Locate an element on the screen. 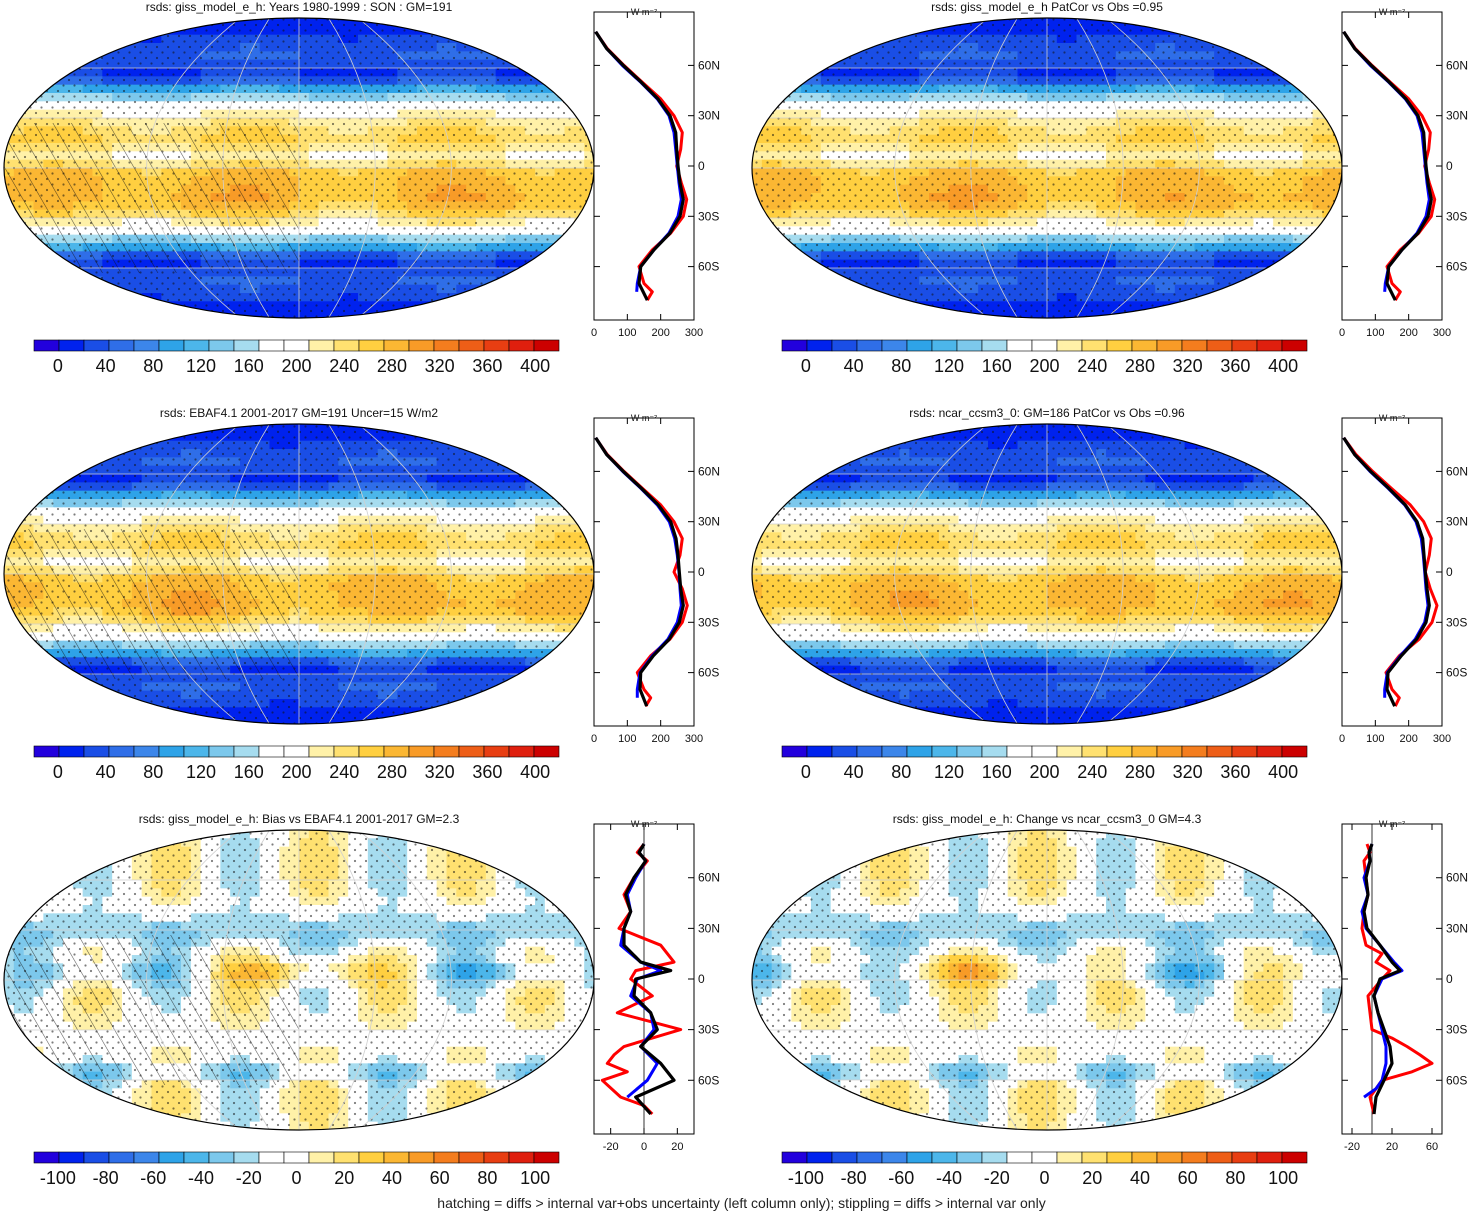  profile-unit-label: W m⁻² is located at coordinates (644, 12).